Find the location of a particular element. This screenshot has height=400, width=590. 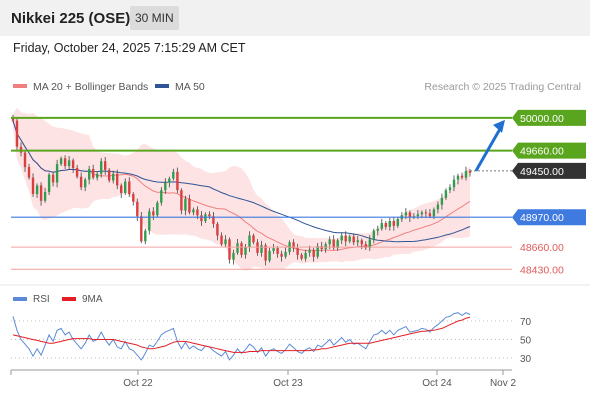

x-tick-label: Nov 2 is located at coordinates (503, 383).